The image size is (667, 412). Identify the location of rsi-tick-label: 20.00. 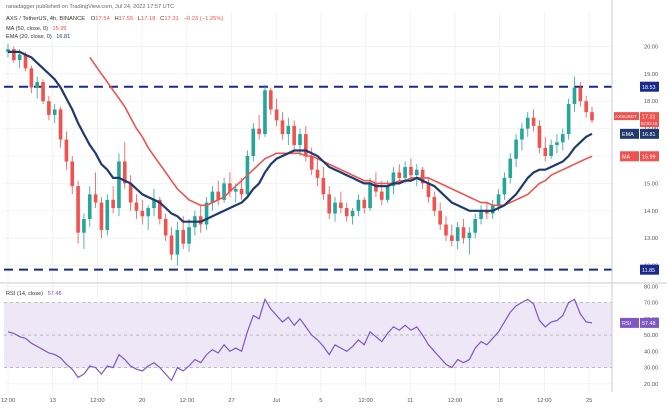
(651, 385).